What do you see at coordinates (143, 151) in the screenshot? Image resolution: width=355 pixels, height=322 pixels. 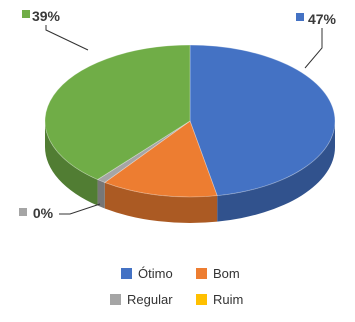 I see `pie-slice-regular` at bounding box center [143, 151].